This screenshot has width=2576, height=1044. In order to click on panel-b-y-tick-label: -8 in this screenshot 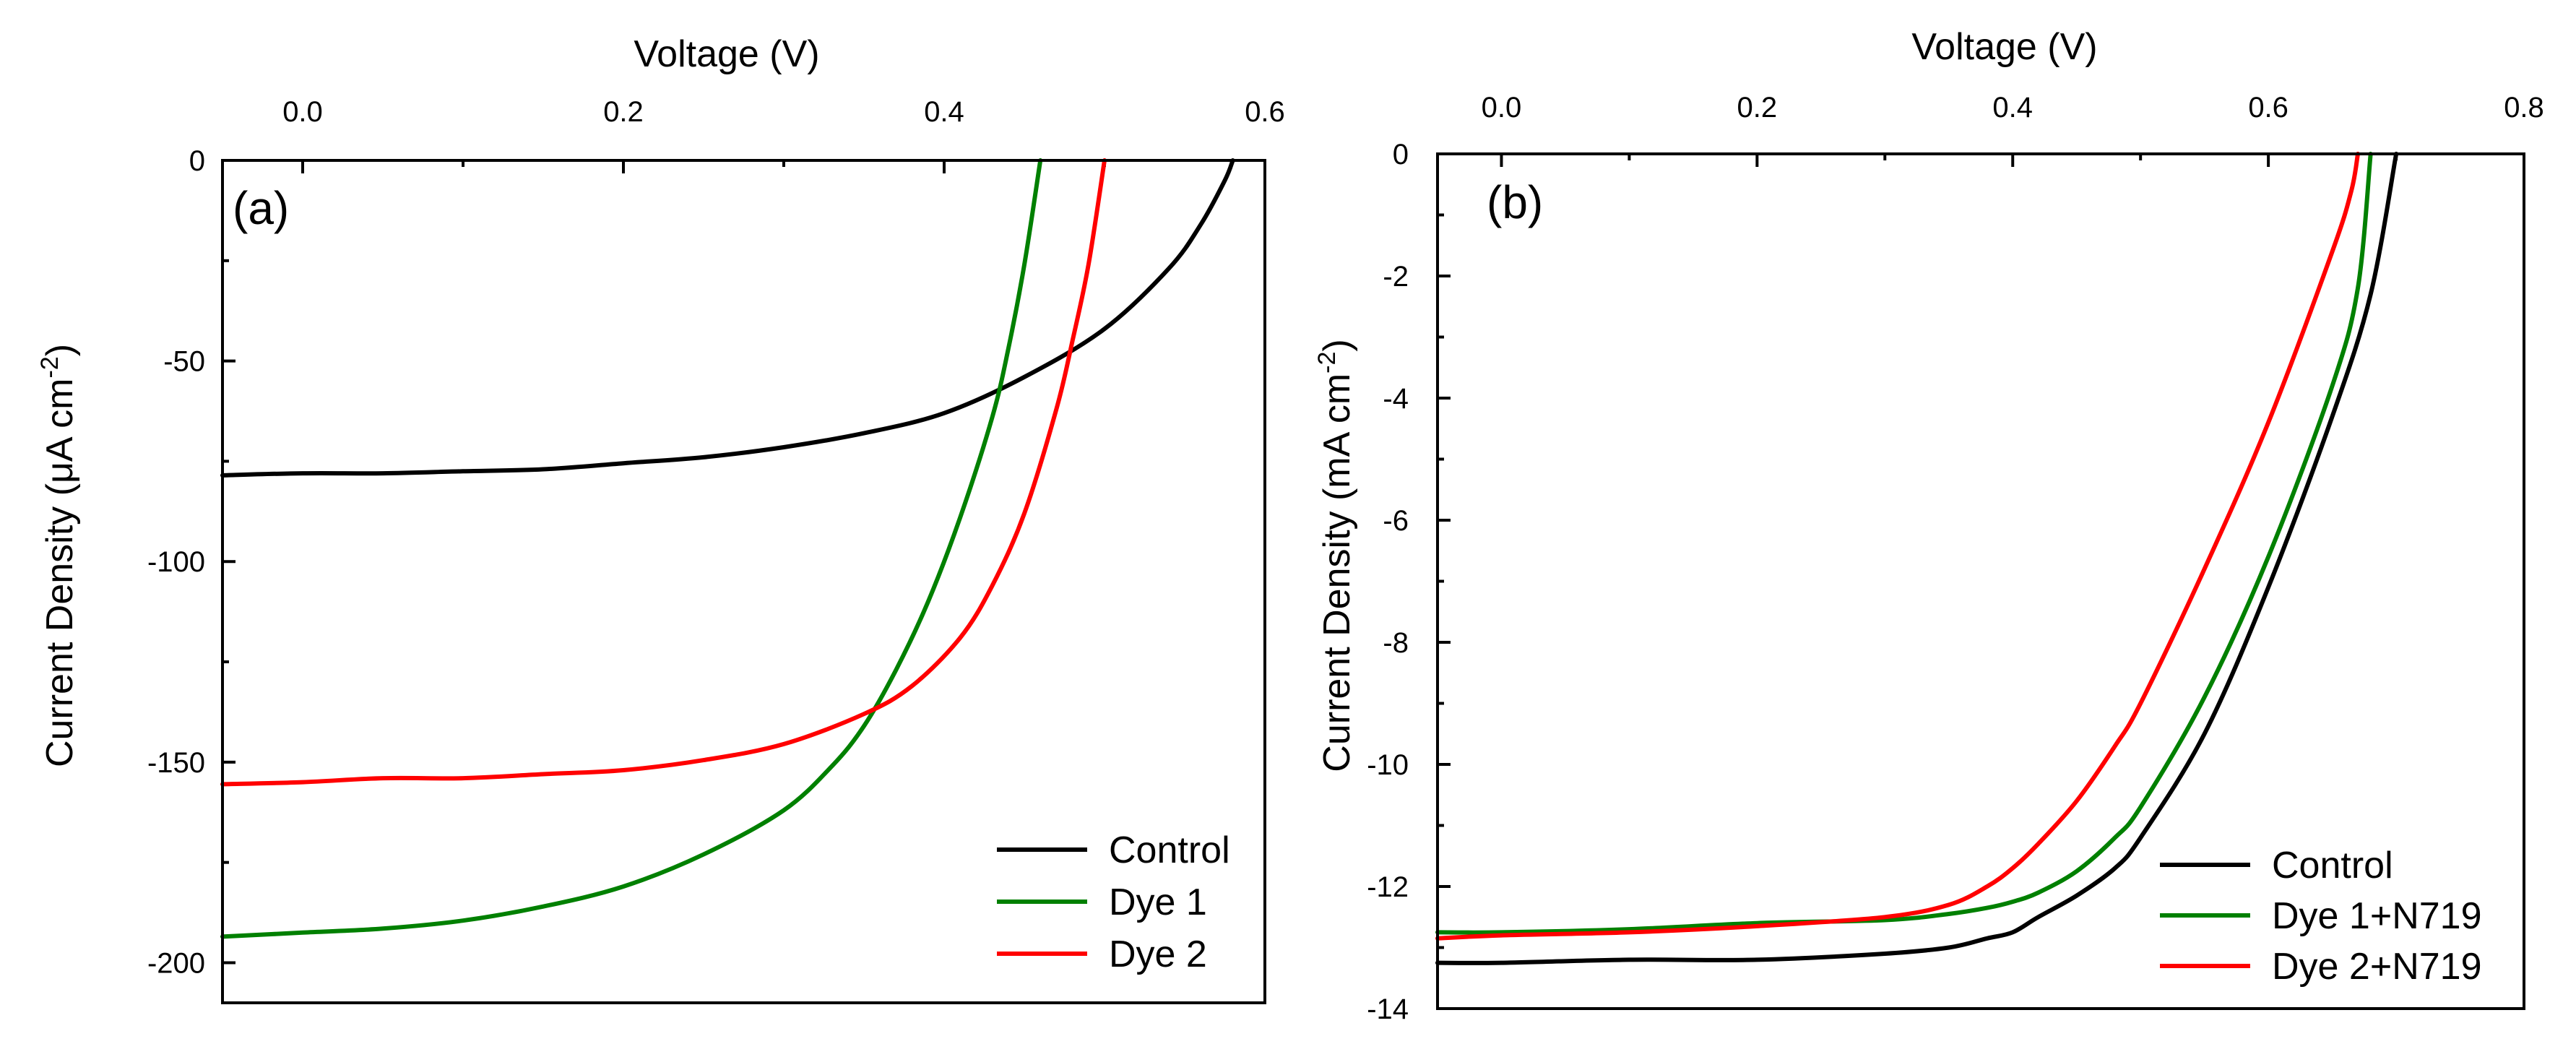, I will do `click(1396, 643)`.